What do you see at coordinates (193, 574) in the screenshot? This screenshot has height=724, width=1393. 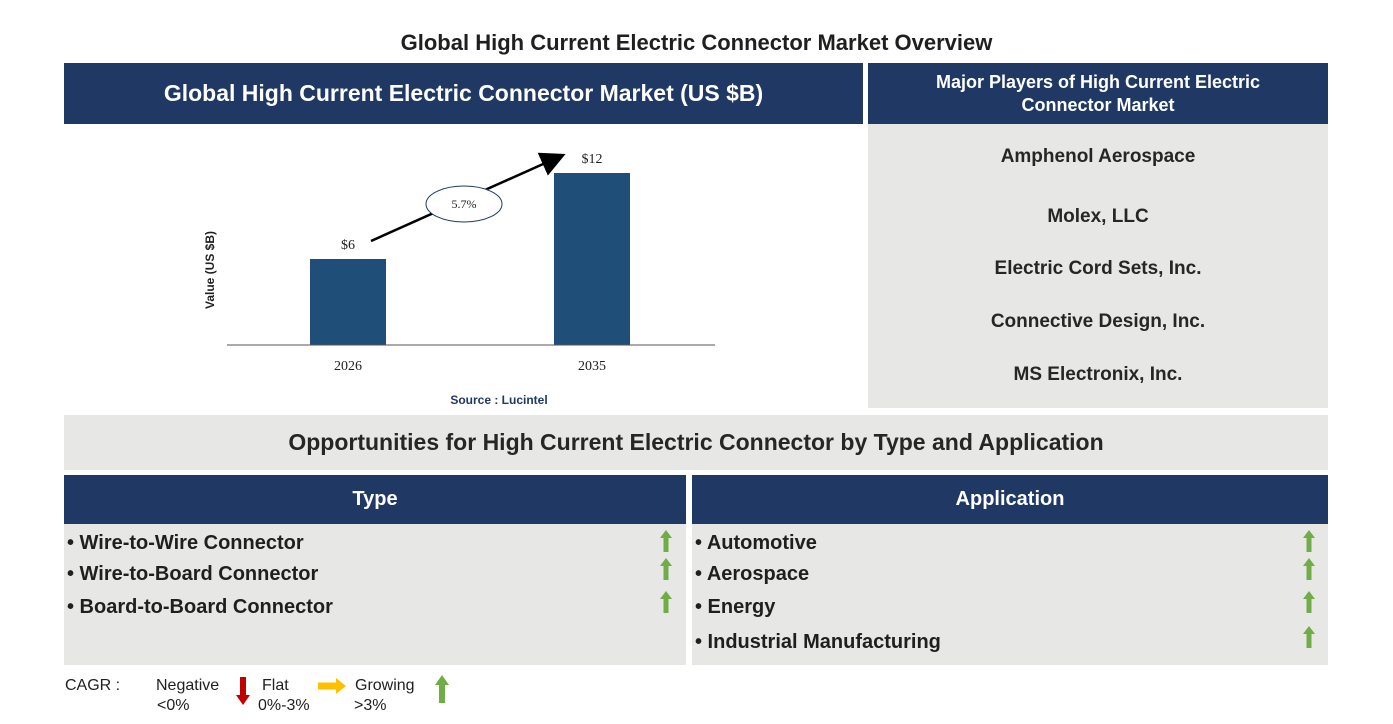 I see `type-item: • Wire-to-Board Connector` at bounding box center [193, 574].